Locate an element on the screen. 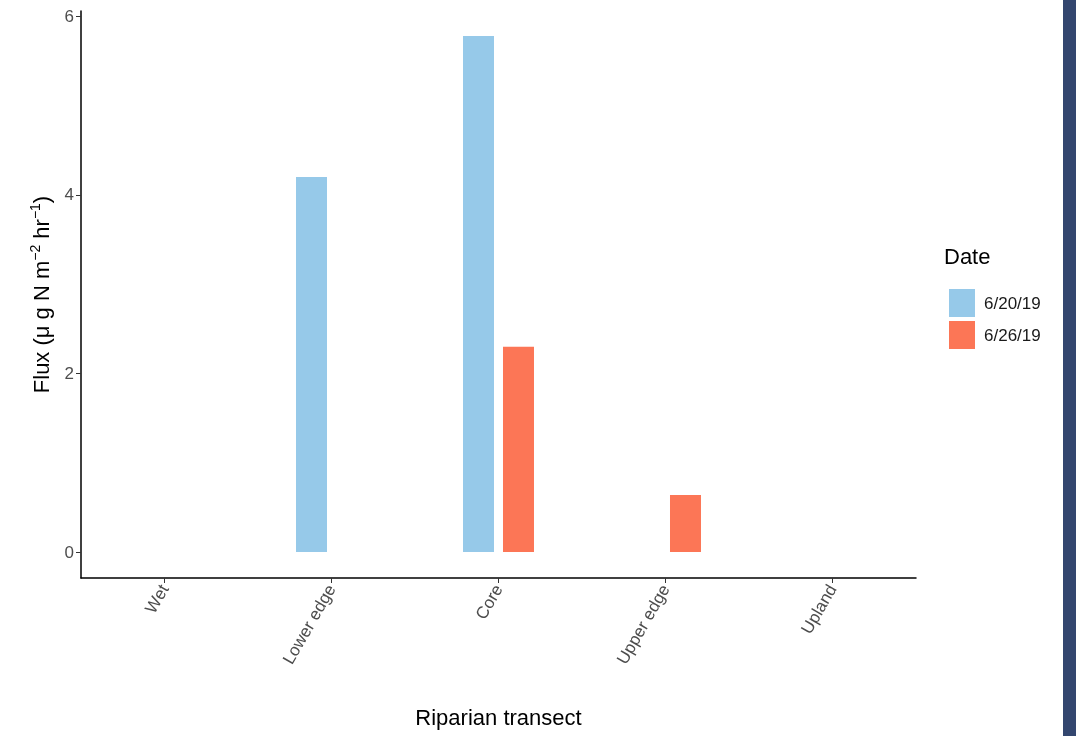 The image size is (1076, 736). y-tick-label: 6 is located at coordinates (69, 16).